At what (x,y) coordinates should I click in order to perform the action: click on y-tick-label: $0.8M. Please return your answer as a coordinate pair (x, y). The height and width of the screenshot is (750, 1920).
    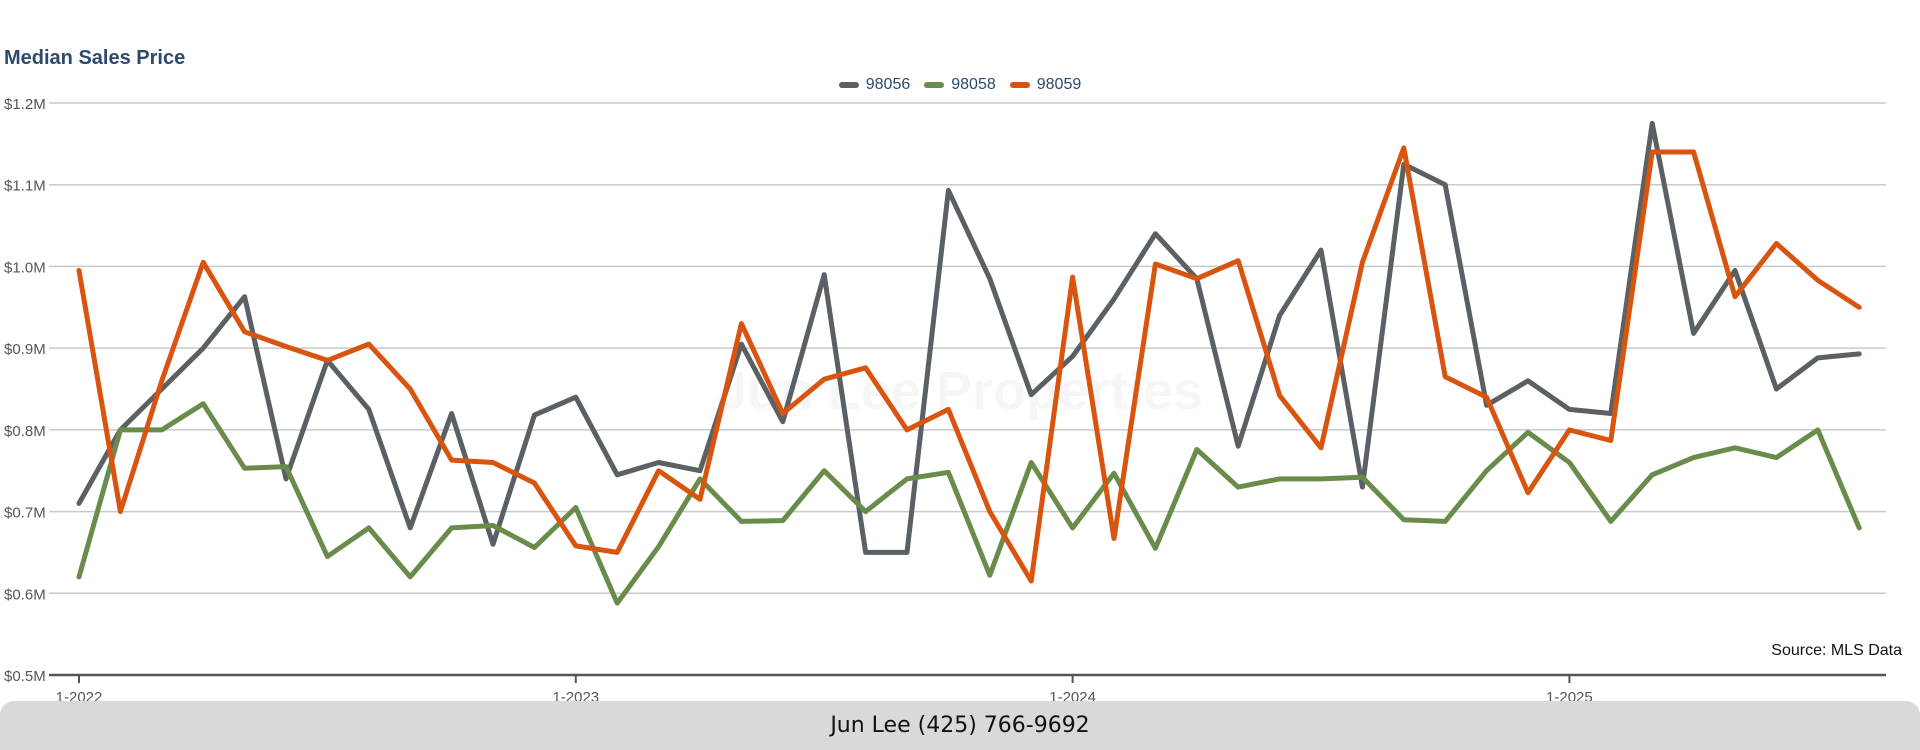
    Looking at the image, I should click on (25, 431).